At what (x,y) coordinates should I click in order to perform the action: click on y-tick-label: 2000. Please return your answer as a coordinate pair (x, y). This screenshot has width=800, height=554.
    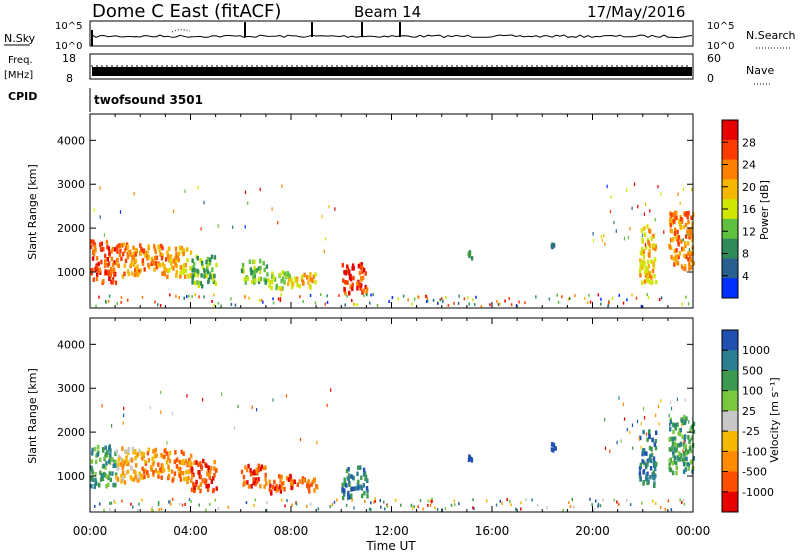
    Looking at the image, I should click on (71, 432).